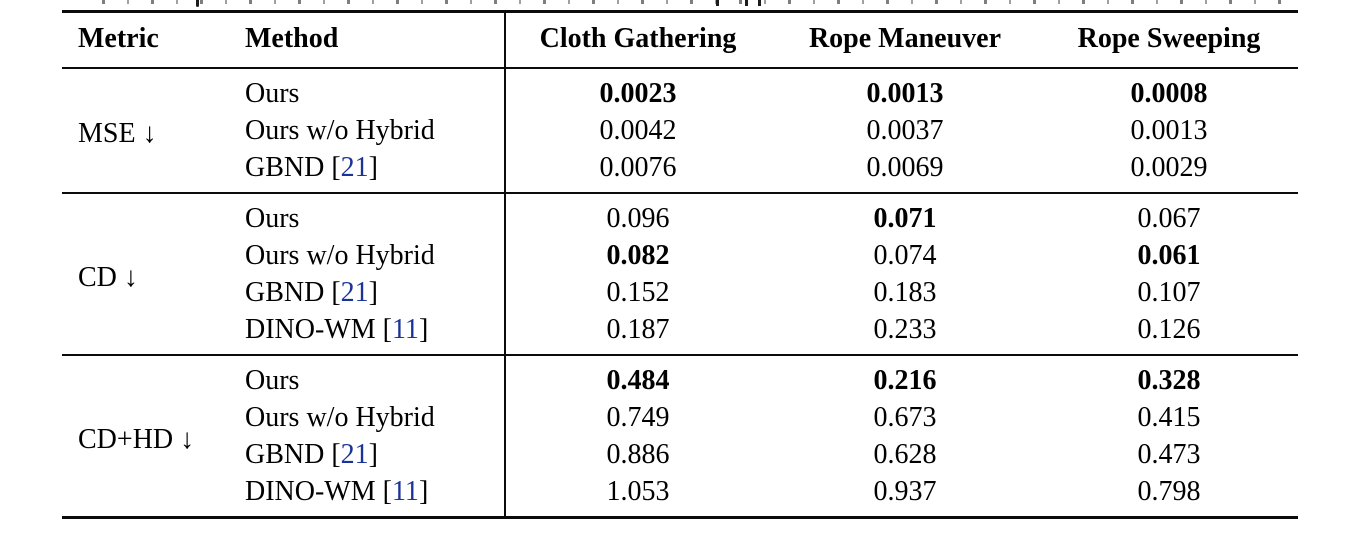  Describe the element at coordinates (637, 417) in the screenshot. I see `value-cell: 0.749` at that location.